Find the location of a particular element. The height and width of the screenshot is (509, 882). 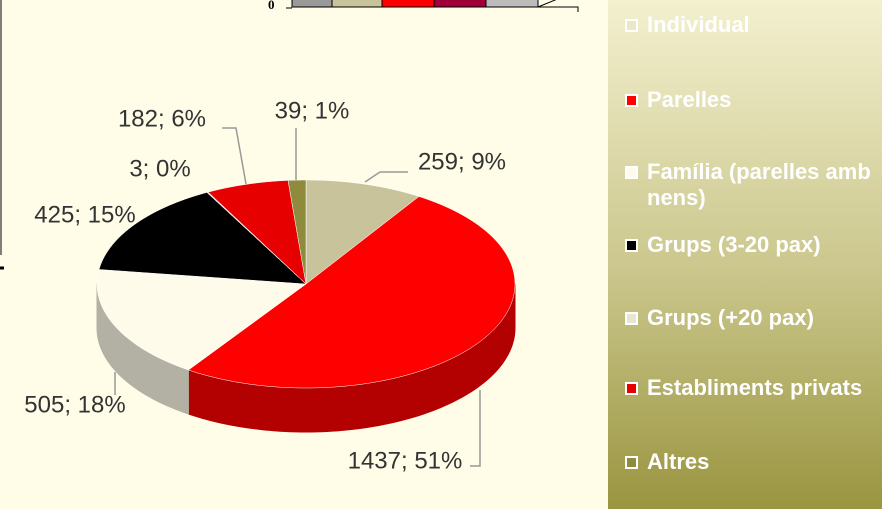

legend-label: Família (parelles amb nens) is located at coordinates (759, 184).